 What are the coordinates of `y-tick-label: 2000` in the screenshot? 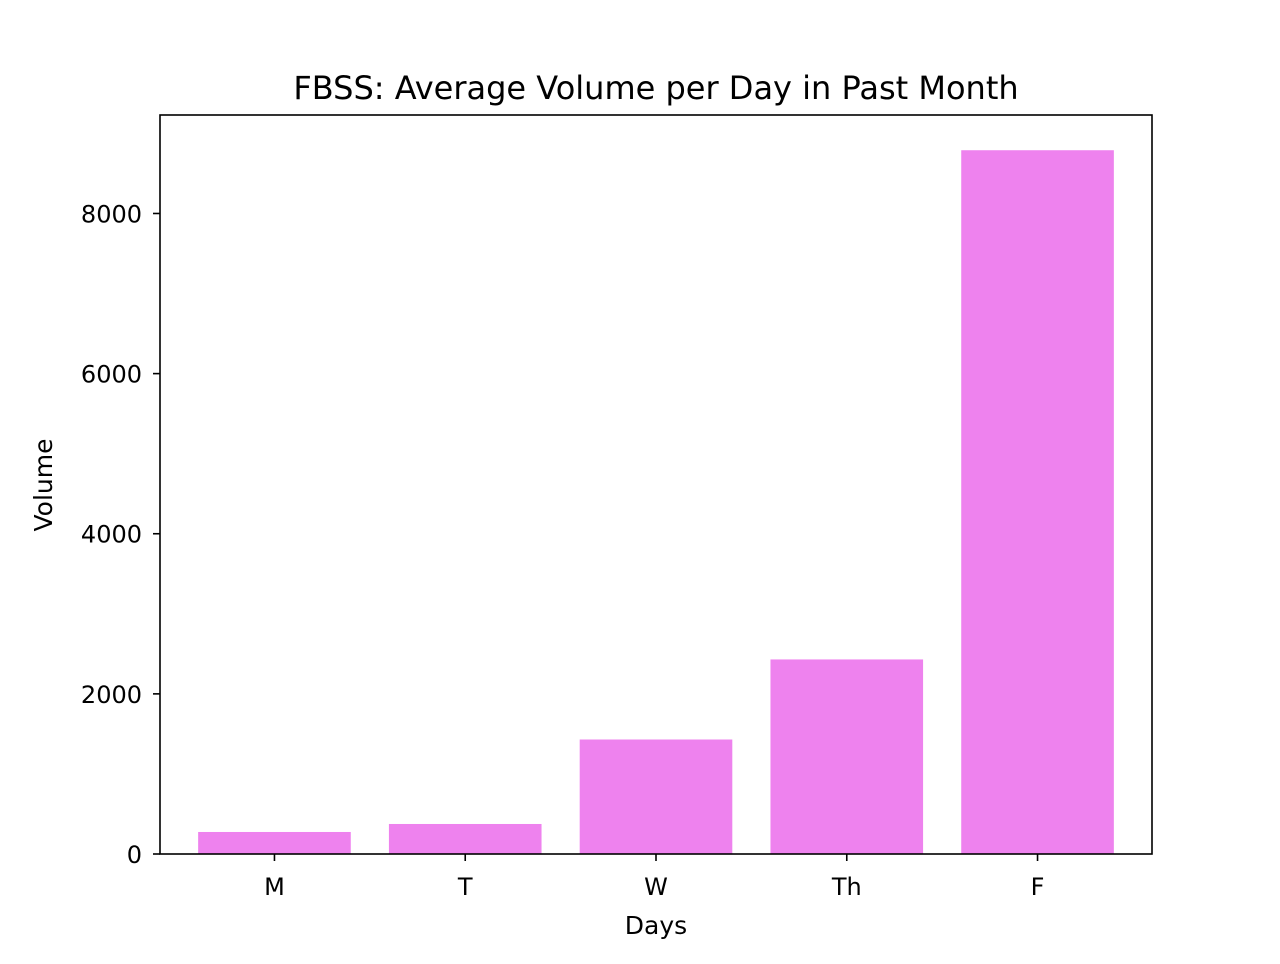 It's located at (111, 695).